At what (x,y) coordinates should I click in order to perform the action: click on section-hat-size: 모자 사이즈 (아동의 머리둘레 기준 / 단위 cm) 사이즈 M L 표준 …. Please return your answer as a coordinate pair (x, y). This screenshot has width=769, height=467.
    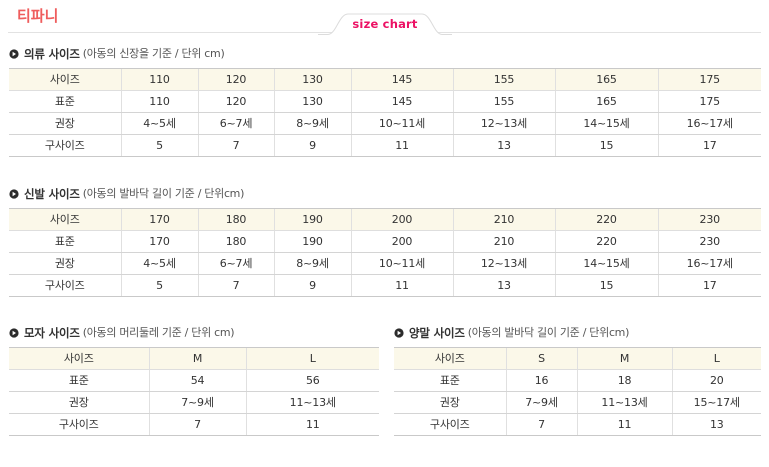
    Looking at the image, I should click on (192, 380).